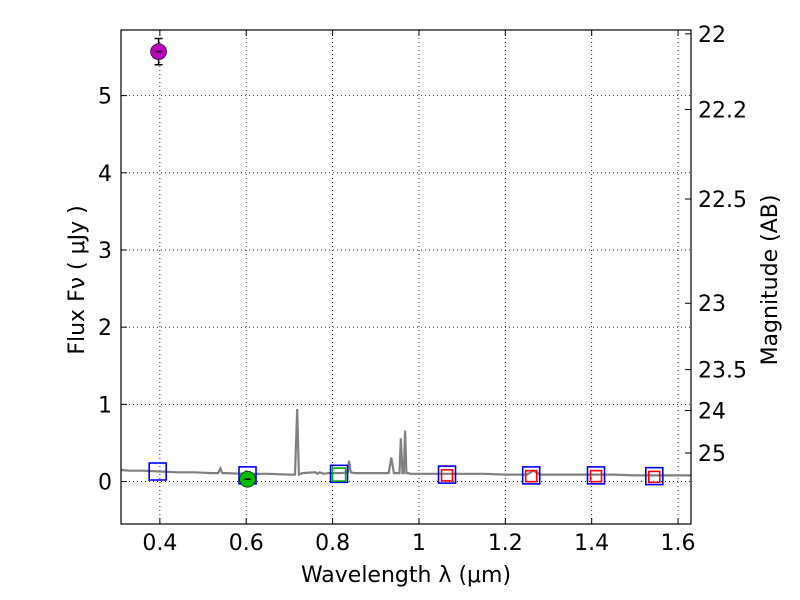 This screenshot has height=600, width=800. What do you see at coordinates (332, 543) in the screenshot?
I see `x-tick-label: 0.8` at bounding box center [332, 543].